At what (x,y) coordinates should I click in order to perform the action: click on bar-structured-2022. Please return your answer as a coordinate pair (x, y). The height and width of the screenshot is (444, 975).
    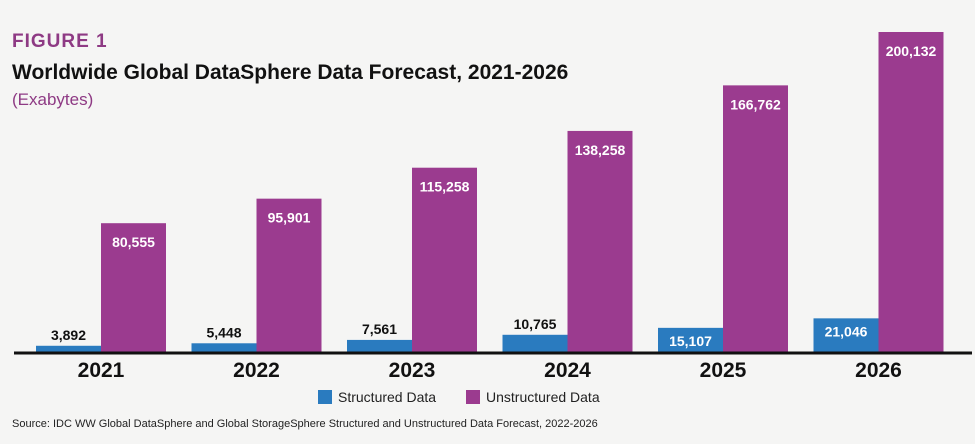
    Looking at the image, I should click on (224, 347).